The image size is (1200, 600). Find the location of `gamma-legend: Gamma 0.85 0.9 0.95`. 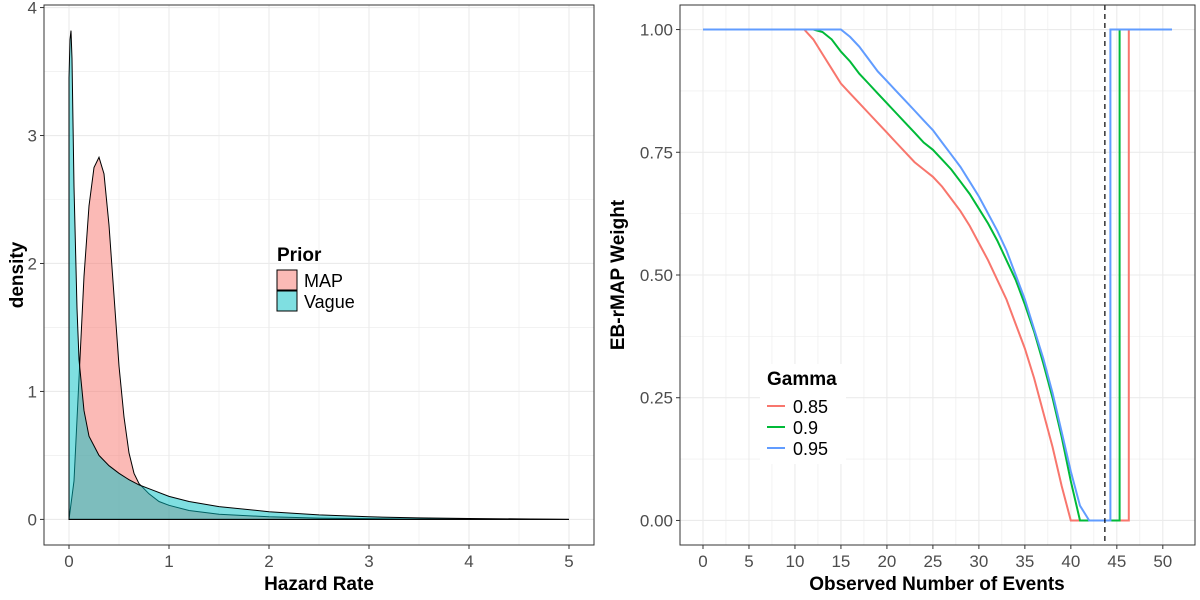

gamma-legend: Gamma 0.85 0.9 0.95 is located at coordinates (803, 414).